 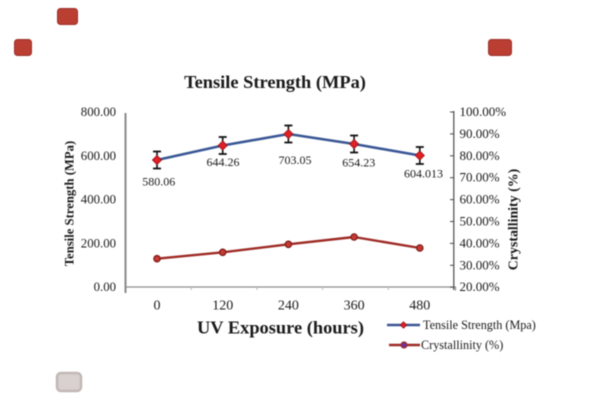 I want to click on svg-text: 580.06, so click(x=158, y=182).